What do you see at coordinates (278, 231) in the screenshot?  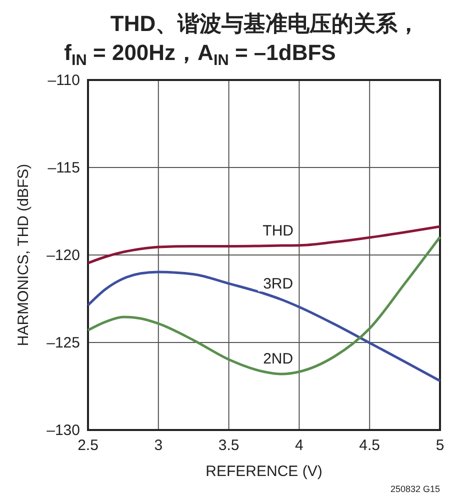 I see `series-label: THD` at bounding box center [278, 231].